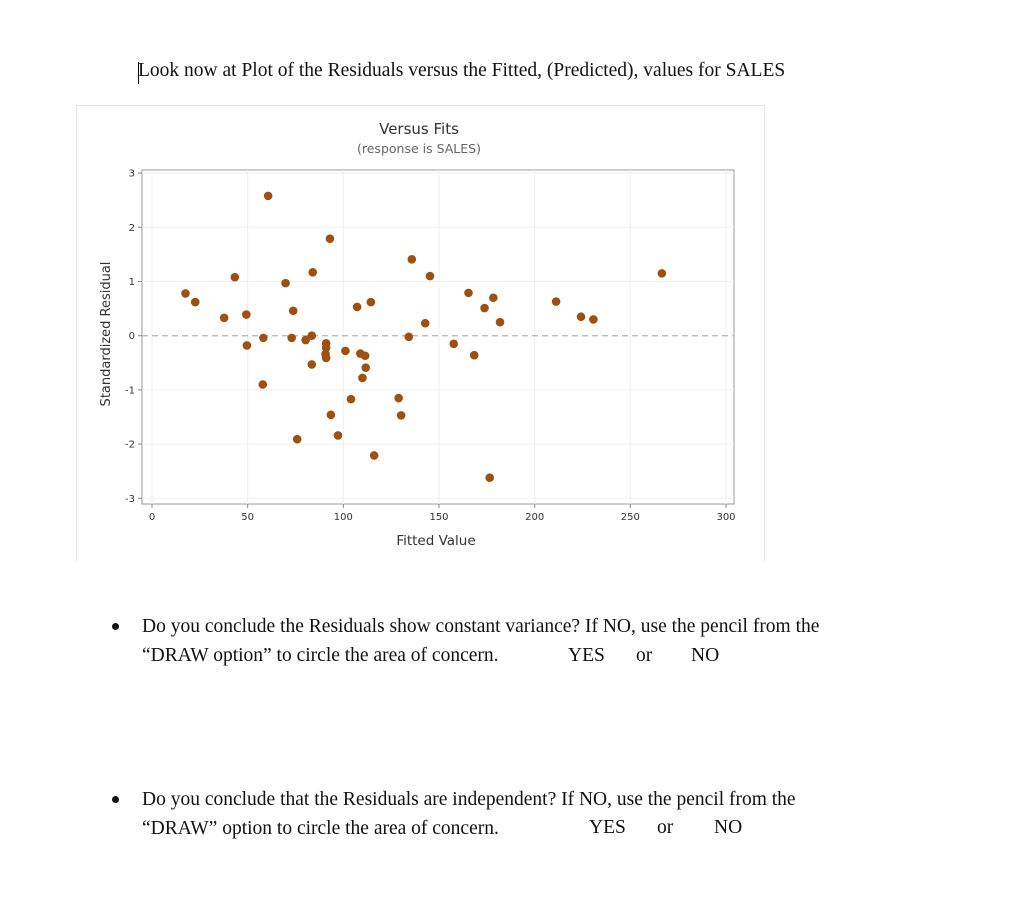 The width and height of the screenshot is (1024, 900). I want to click on x-tick-label: 50, so click(247, 517).